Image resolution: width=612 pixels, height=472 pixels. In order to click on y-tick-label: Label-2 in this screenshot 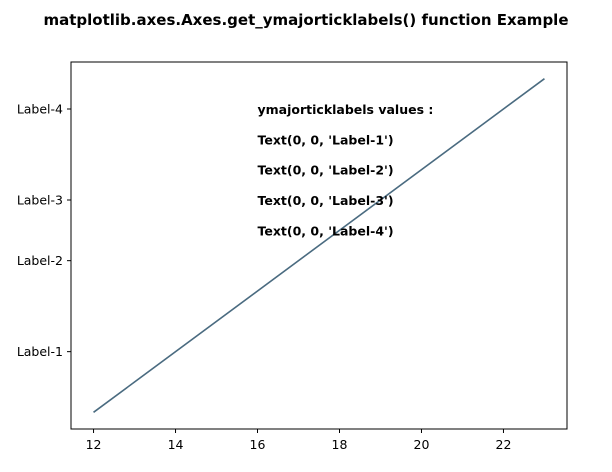, I will do `click(40, 260)`.